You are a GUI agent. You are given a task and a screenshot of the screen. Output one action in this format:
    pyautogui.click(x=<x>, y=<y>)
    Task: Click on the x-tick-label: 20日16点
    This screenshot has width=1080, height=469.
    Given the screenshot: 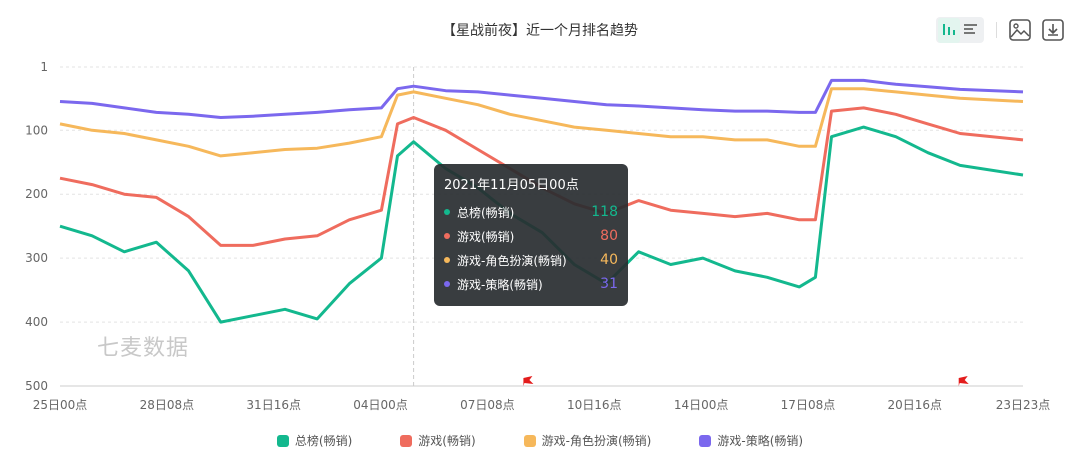 What is the action you would take?
    pyautogui.click(x=915, y=405)
    